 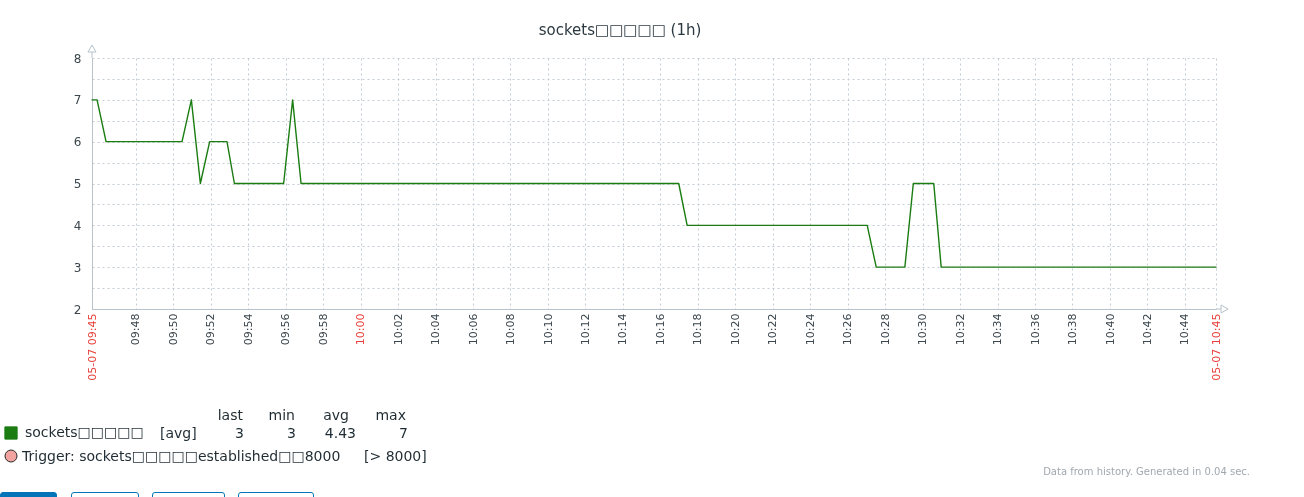 What do you see at coordinates (810, 329) in the screenshot?
I see `x-tick-label: 10:24` at bounding box center [810, 329].